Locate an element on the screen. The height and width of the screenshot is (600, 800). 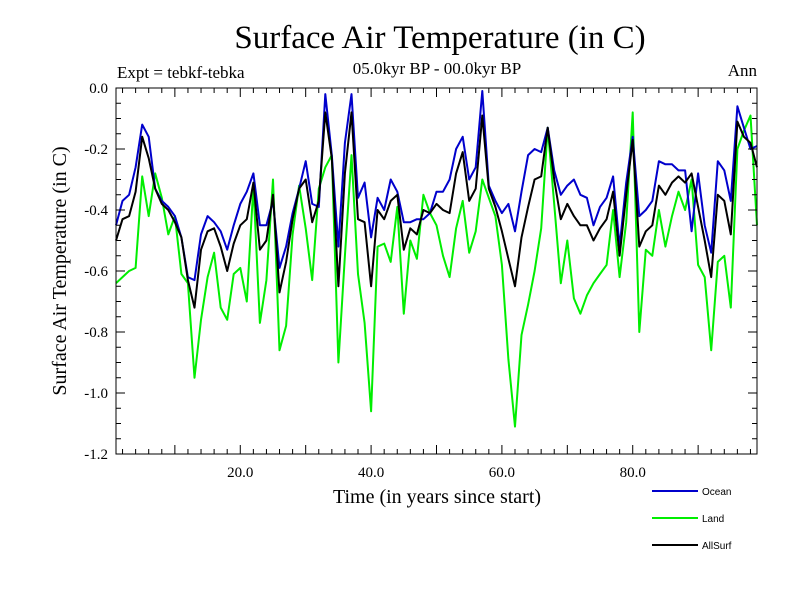
legend-label-land: Land is located at coordinates (713, 519).